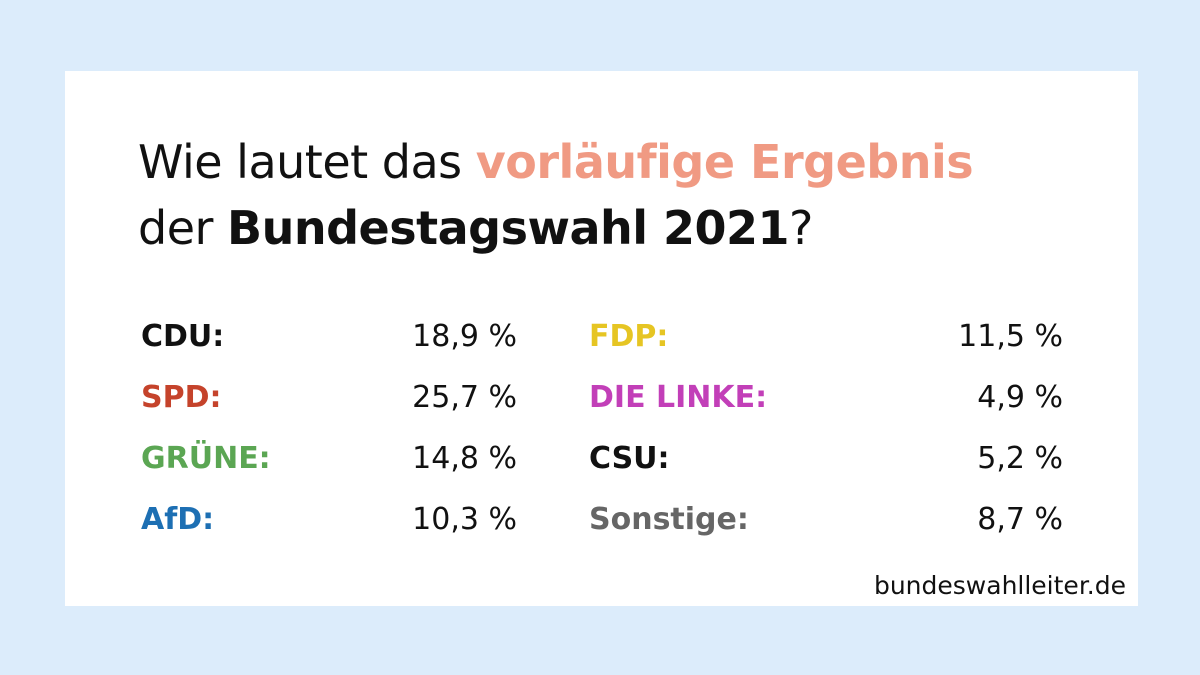 Image resolution: width=1200 pixels, height=675 pixels. Describe the element at coordinates (464, 458) in the screenshot. I see `party-value: 14,8 %` at that location.